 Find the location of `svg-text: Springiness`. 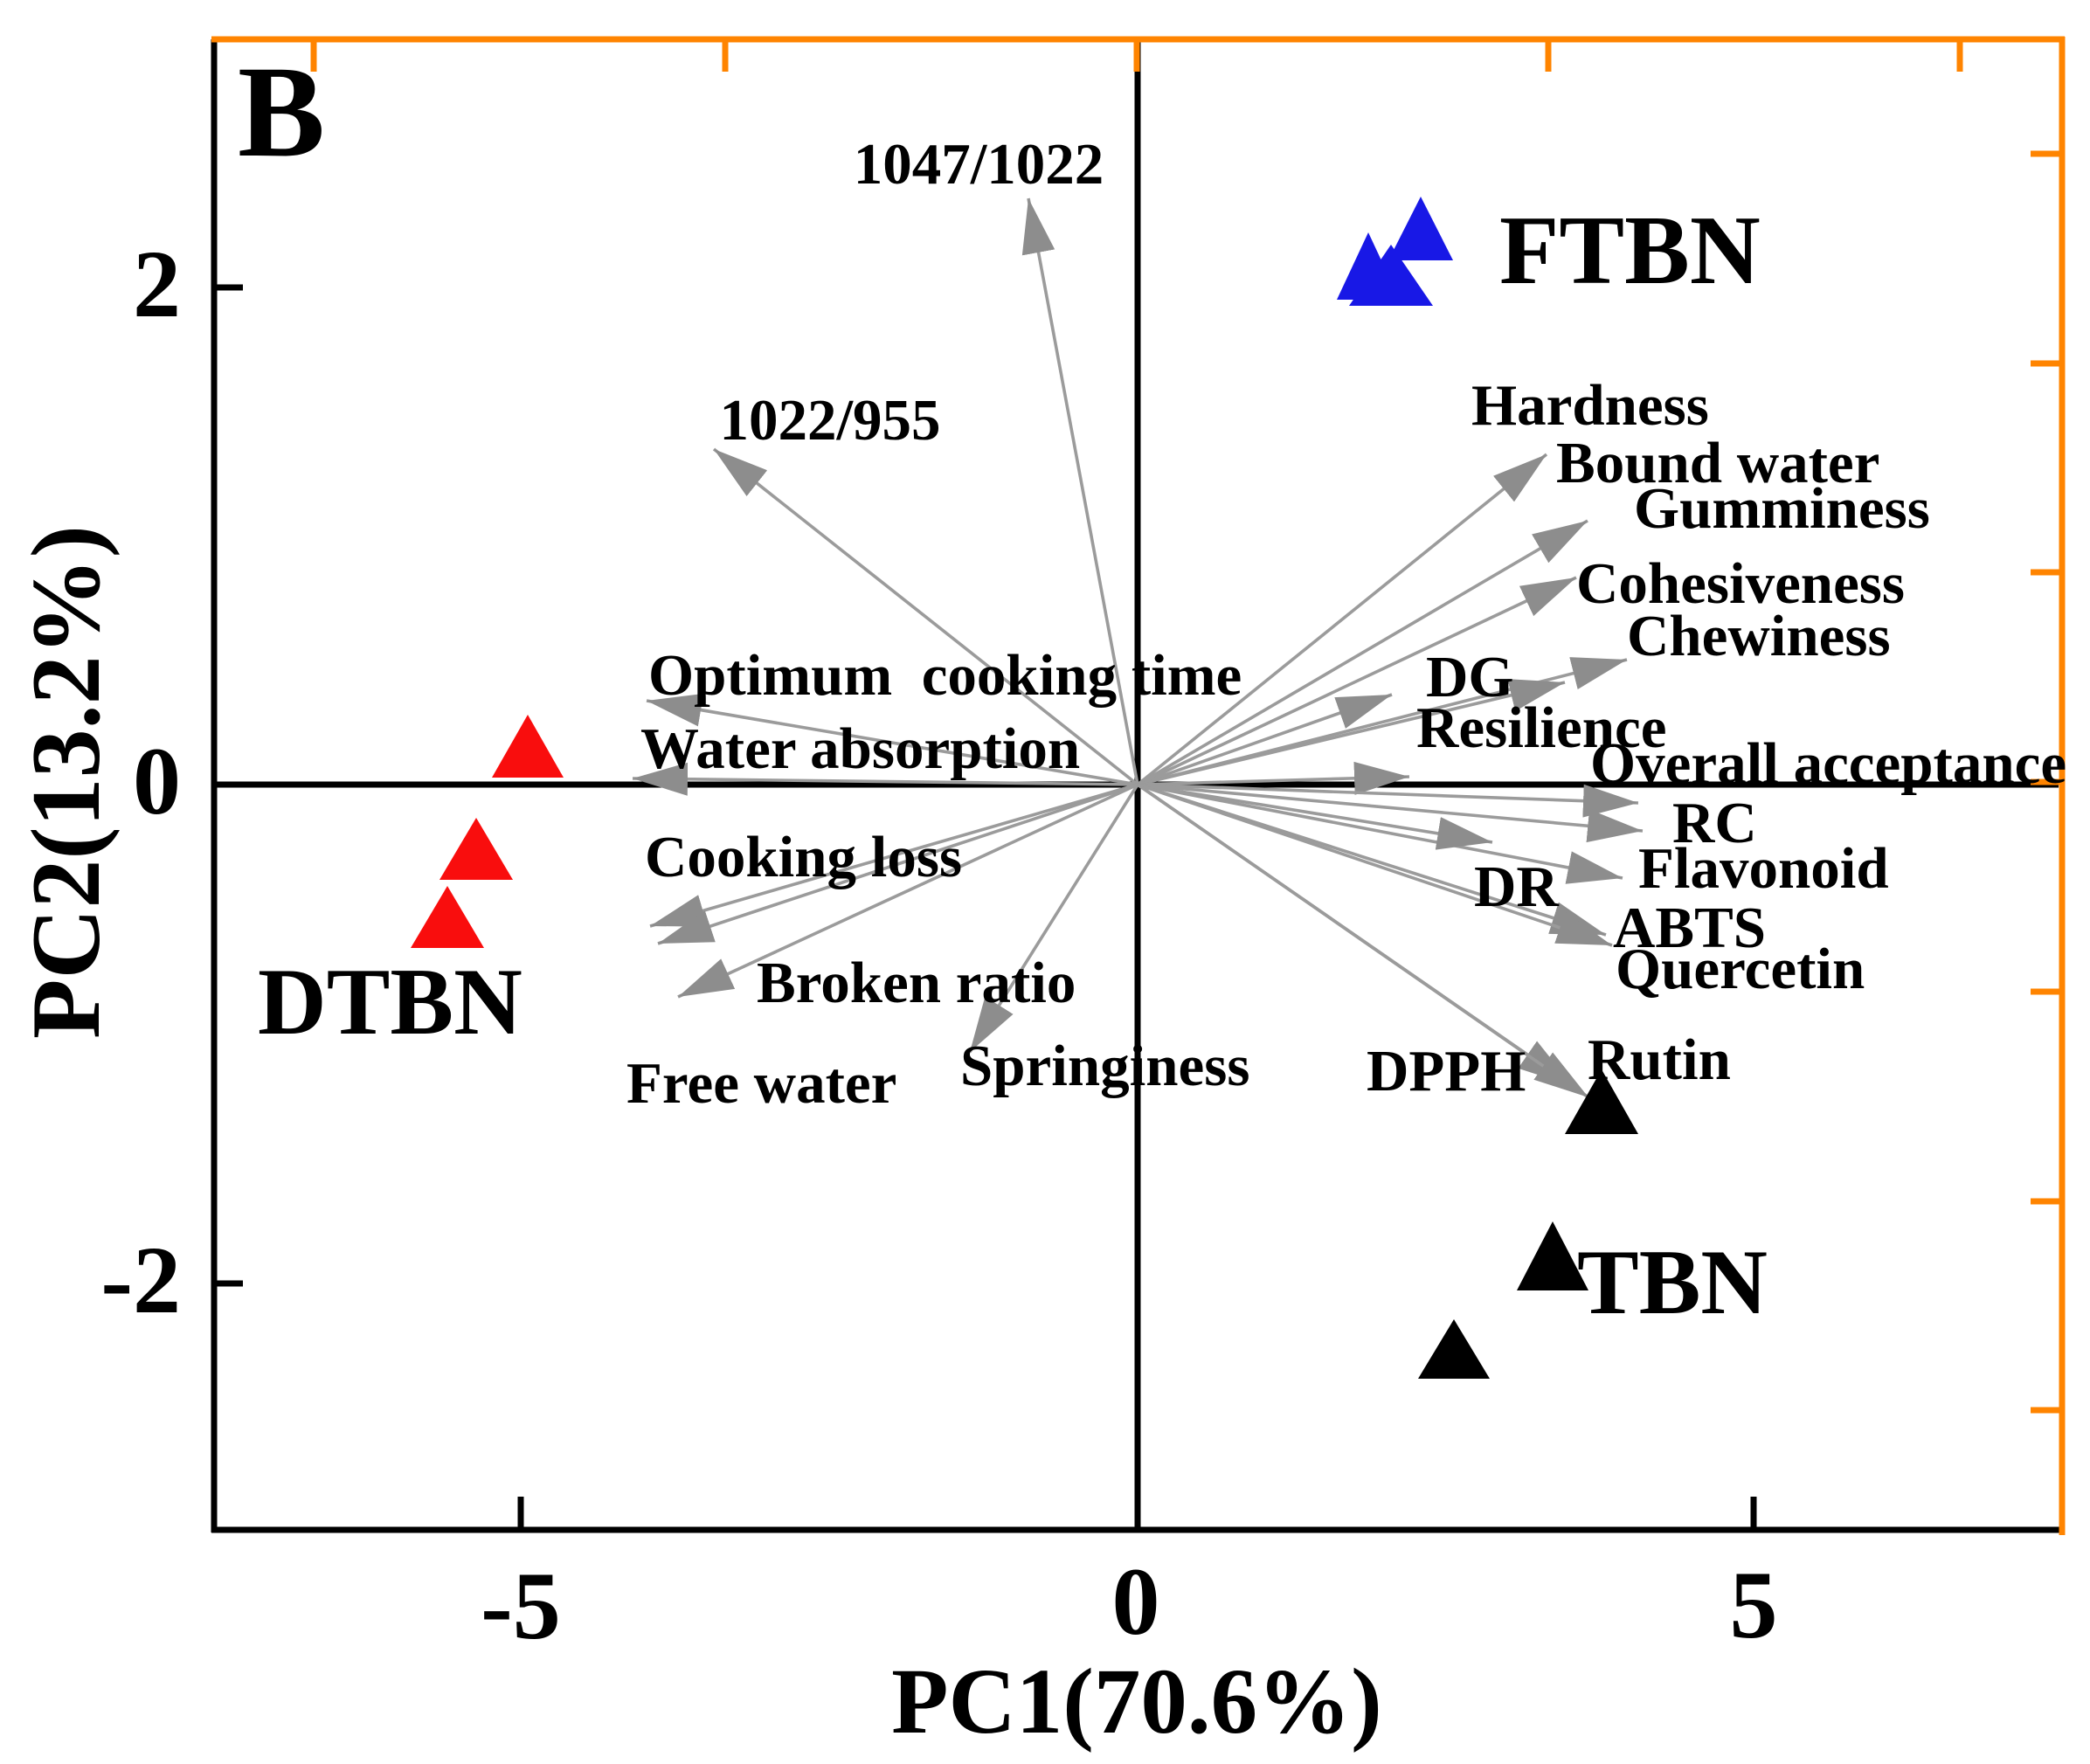

svg-text: Springiness is located at coordinates (1105, 1066).